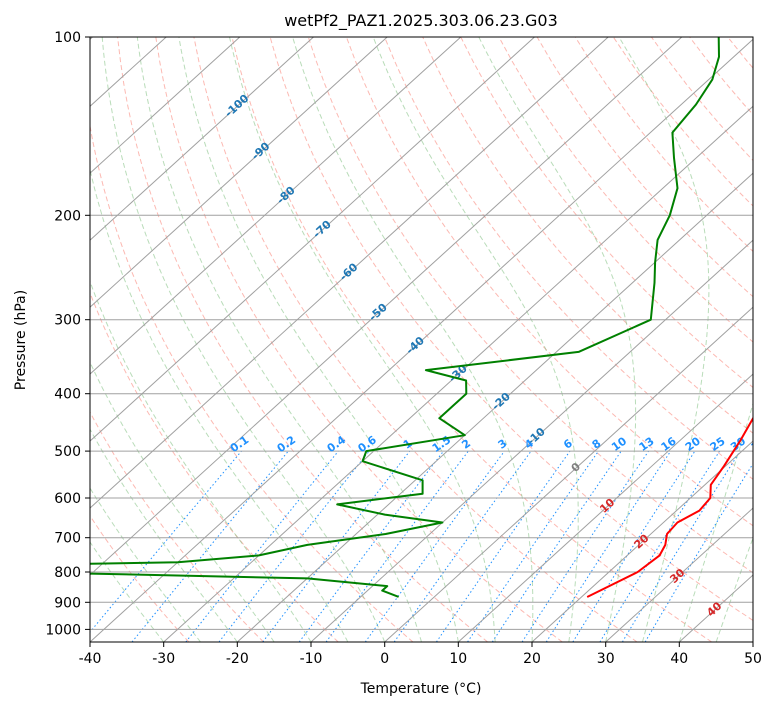 The height and width of the screenshot is (708, 775). I want to click on y-axis-label: Pressure (hPa), so click(21, 340).